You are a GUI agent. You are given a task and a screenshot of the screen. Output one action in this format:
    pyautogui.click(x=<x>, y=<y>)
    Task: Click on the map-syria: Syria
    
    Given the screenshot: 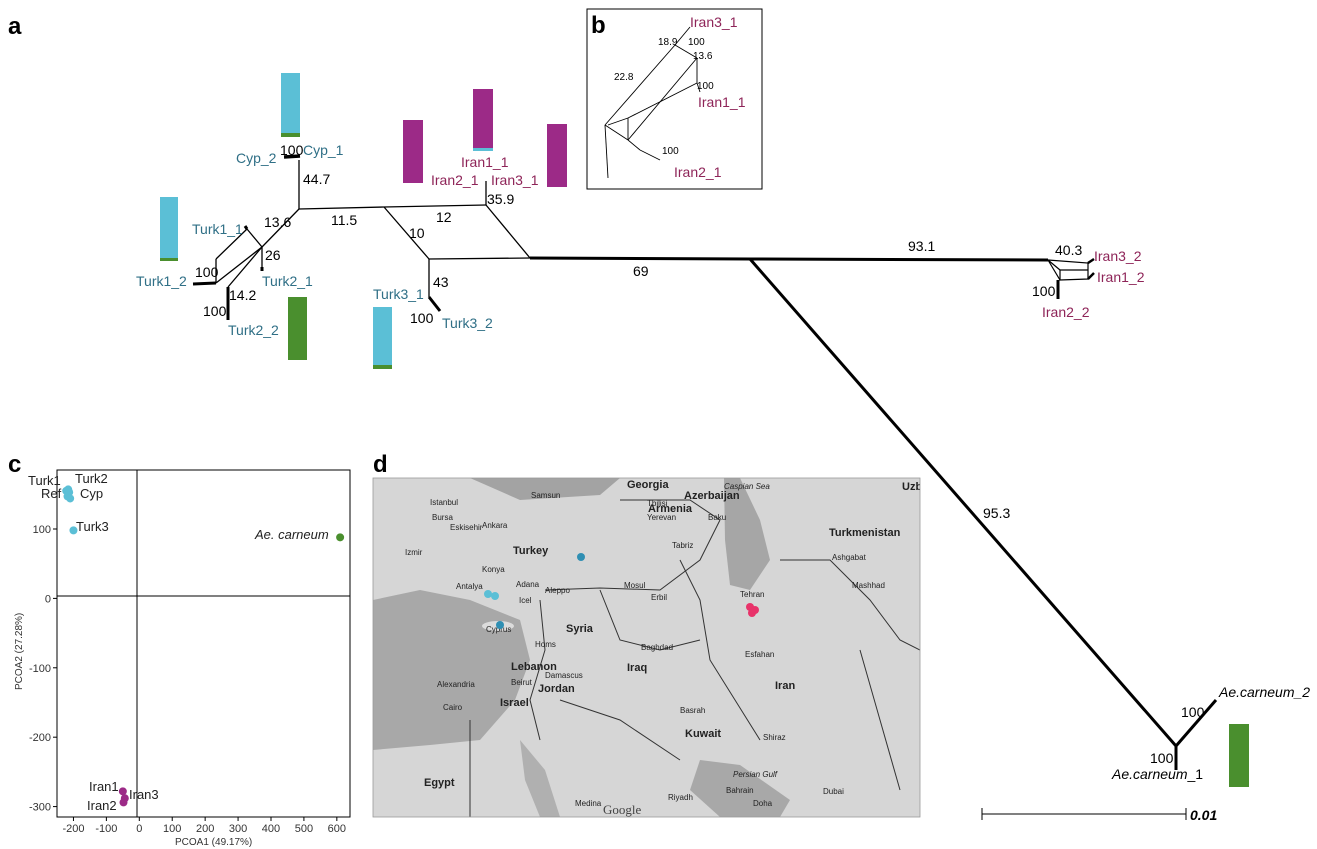 What is the action you would take?
    pyautogui.click(x=580, y=629)
    